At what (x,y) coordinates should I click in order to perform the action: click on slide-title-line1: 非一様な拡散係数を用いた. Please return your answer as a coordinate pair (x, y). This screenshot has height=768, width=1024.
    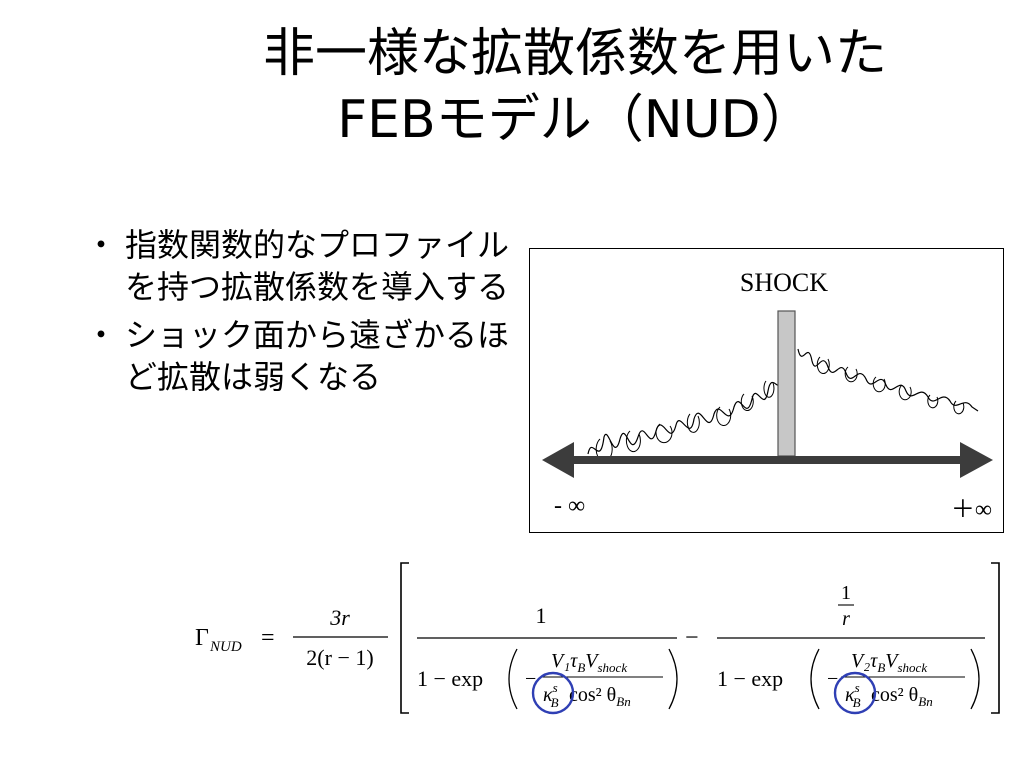
    Looking at the image, I should click on (574, 54).